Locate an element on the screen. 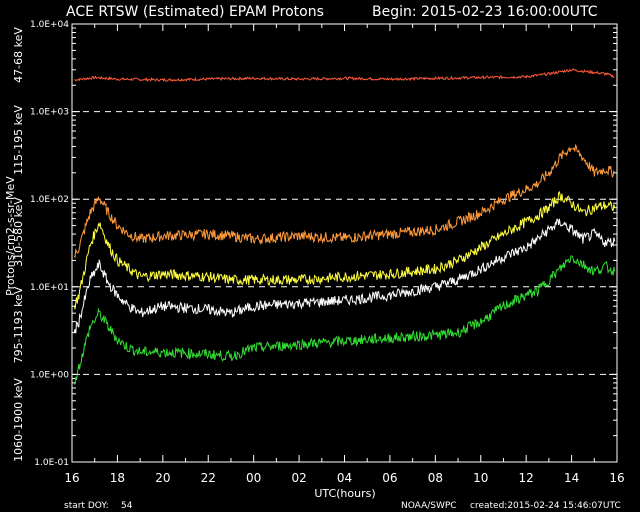 Image resolution: width=640 pixels, height=512 pixels. chart-begin-label: Begin: 2015-02-23 16:00:00UTC is located at coordinates (485, 12).